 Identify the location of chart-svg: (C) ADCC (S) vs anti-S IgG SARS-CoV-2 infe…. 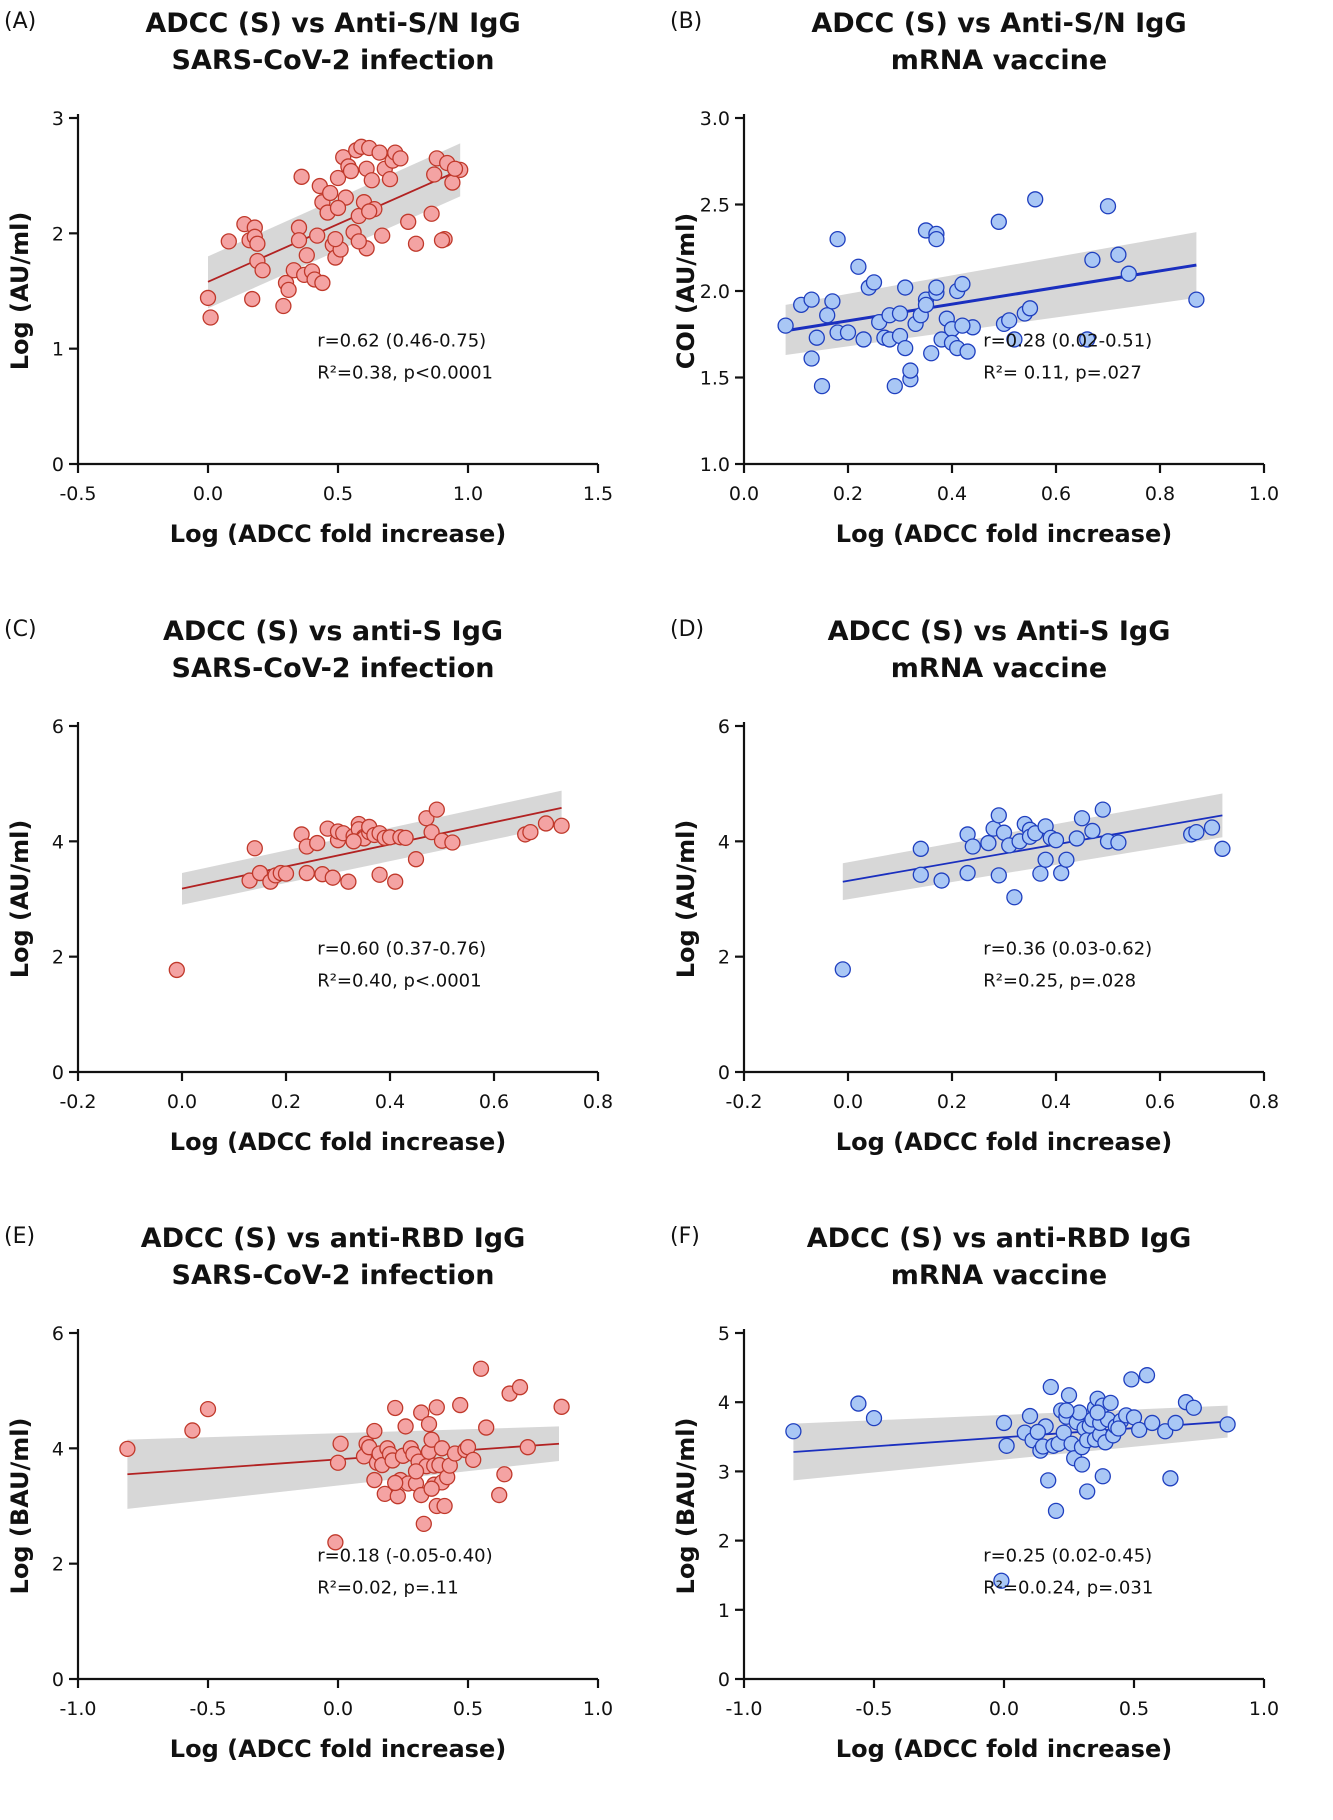
(308, 886).